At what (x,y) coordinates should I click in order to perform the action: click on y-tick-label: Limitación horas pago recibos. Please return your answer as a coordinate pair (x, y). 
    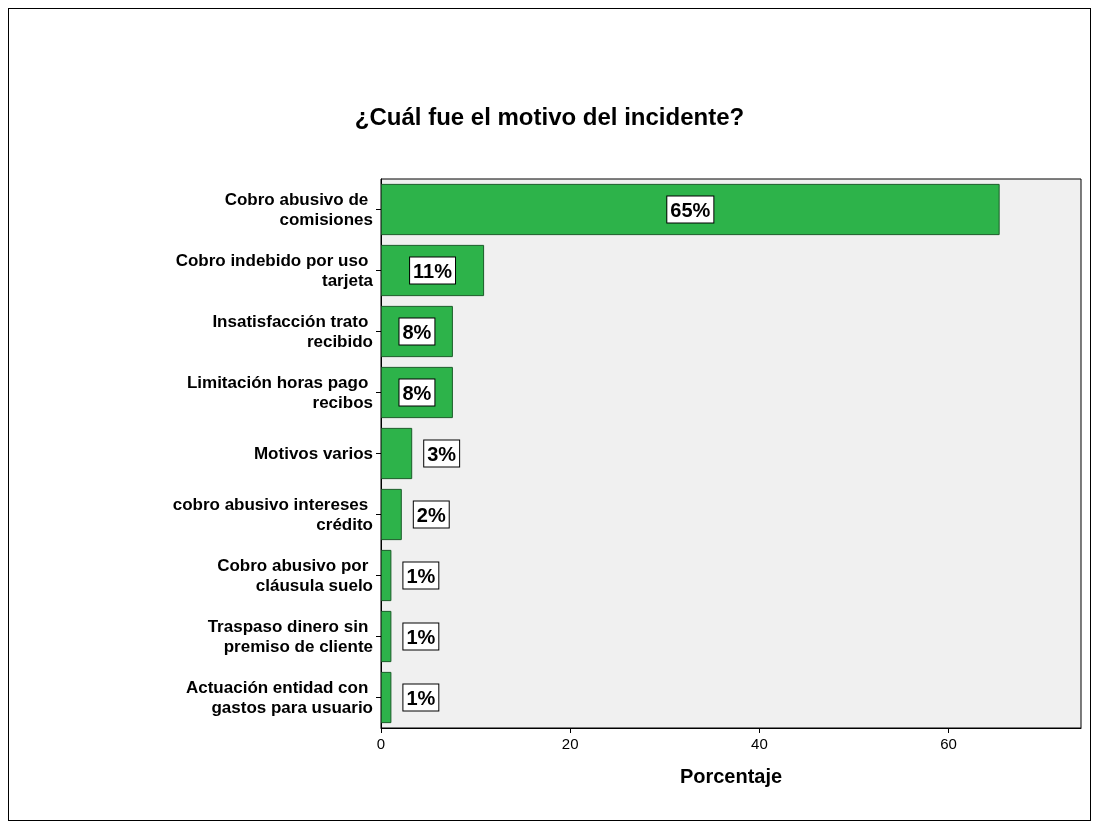
    Looking at the image, I should click on (279, 392).